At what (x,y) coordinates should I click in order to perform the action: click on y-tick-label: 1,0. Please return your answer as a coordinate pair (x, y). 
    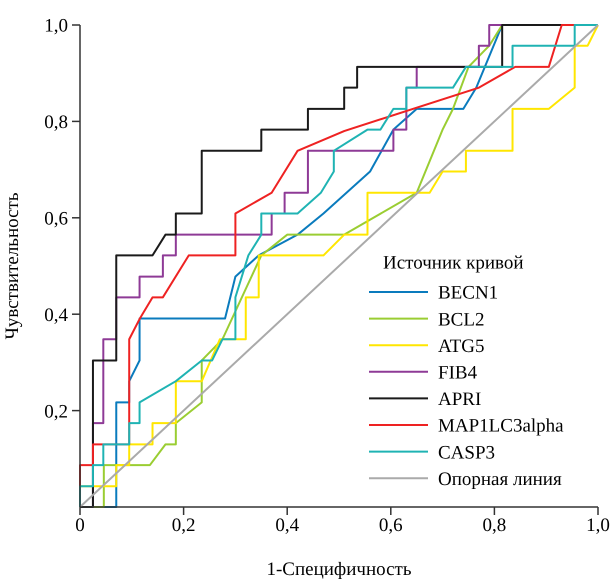
    Looking at the image, I should click on (56, 26).